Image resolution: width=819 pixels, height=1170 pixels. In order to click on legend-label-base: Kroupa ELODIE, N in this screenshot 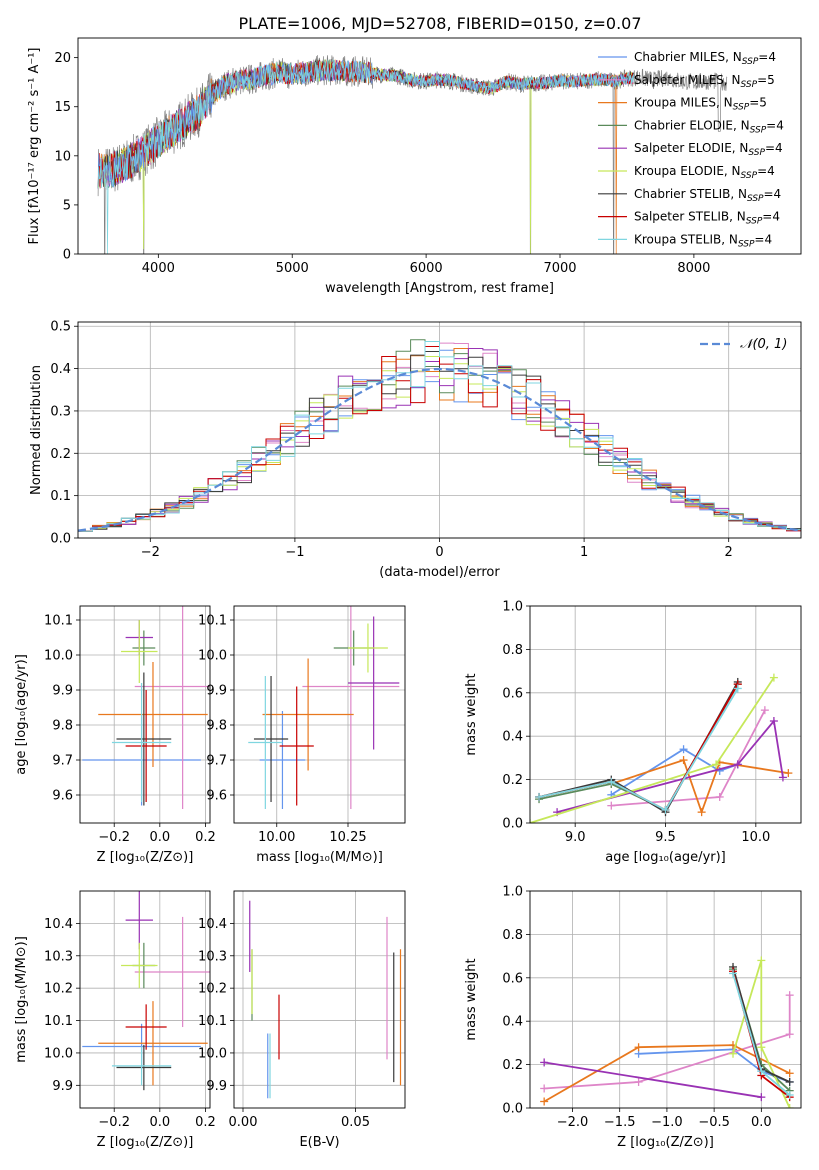, I will do `click(687, 171)`.